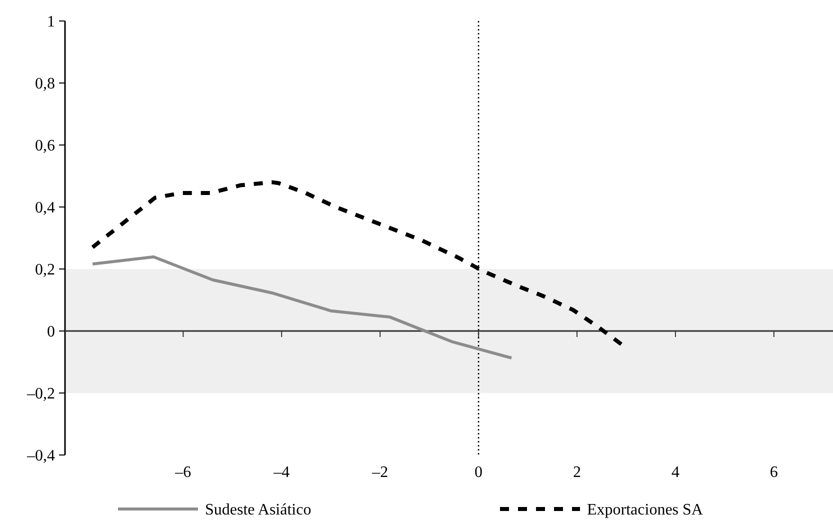  I want to click on x-tick-label: 0, so click(478, 472).